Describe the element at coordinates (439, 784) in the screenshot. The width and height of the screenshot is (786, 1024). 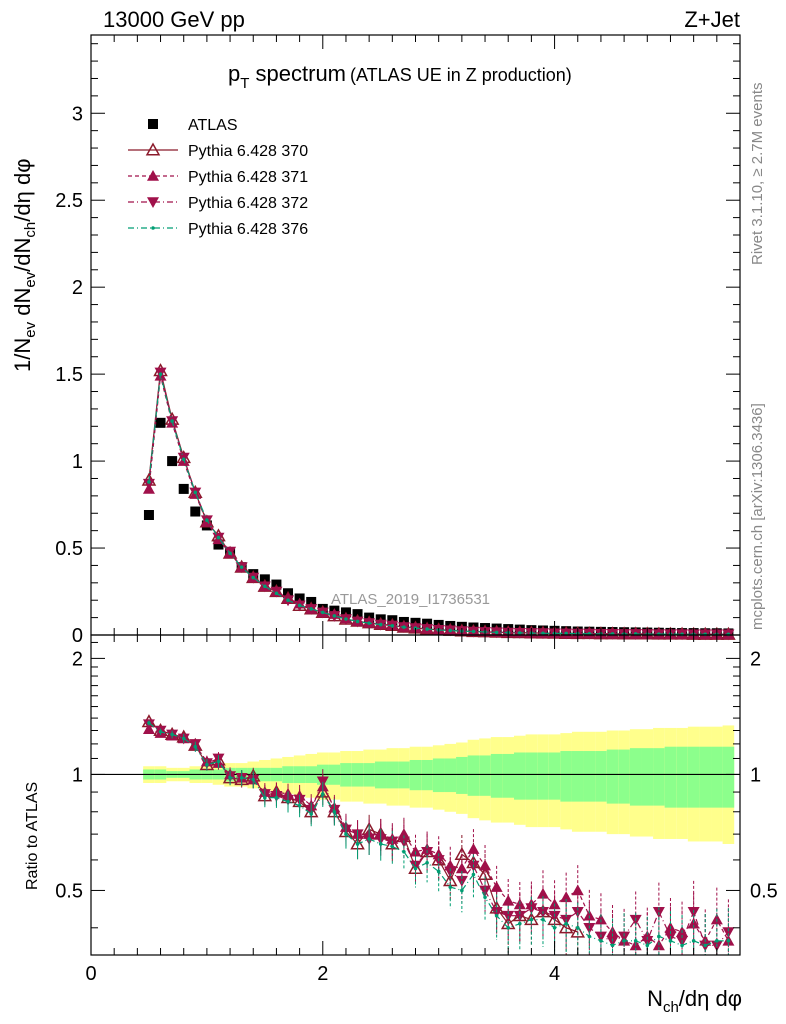
I see `ratio-uncertainty-bands` at that location.